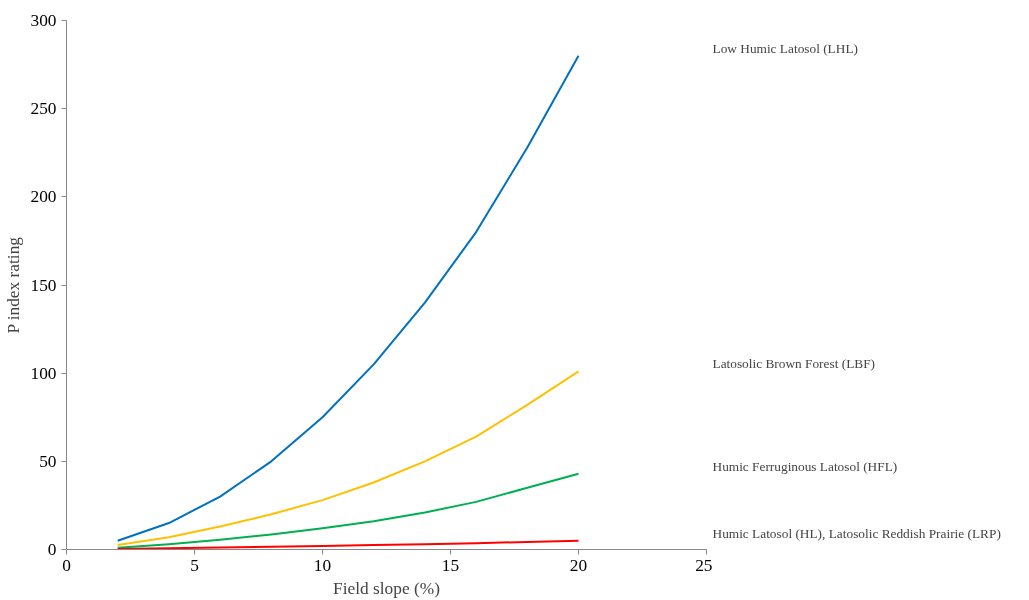 The height and width of the screenshot is (600, 1029). I want to click on text: Humic Latosol (HL), Latosolic Reddish Prairie (LRP), so click(856, 533).